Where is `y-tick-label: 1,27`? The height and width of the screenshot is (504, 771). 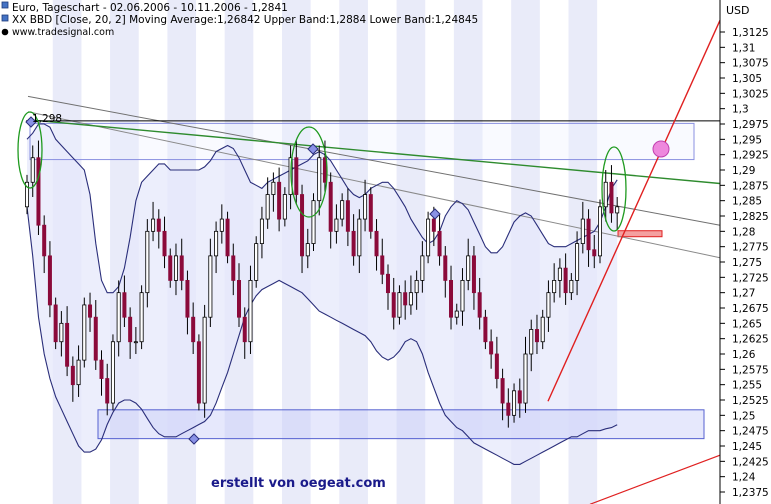
y-tick-label: 1,27 is located at coordinates (743, 294).